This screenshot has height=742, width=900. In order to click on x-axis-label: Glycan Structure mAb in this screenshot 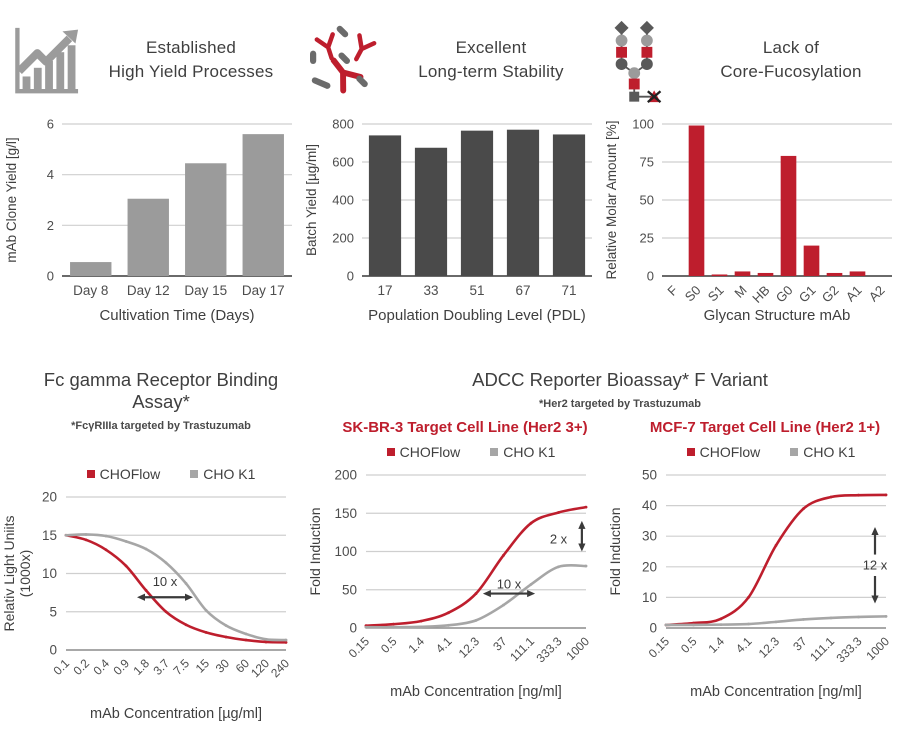, I will do `click(777, 315)`.